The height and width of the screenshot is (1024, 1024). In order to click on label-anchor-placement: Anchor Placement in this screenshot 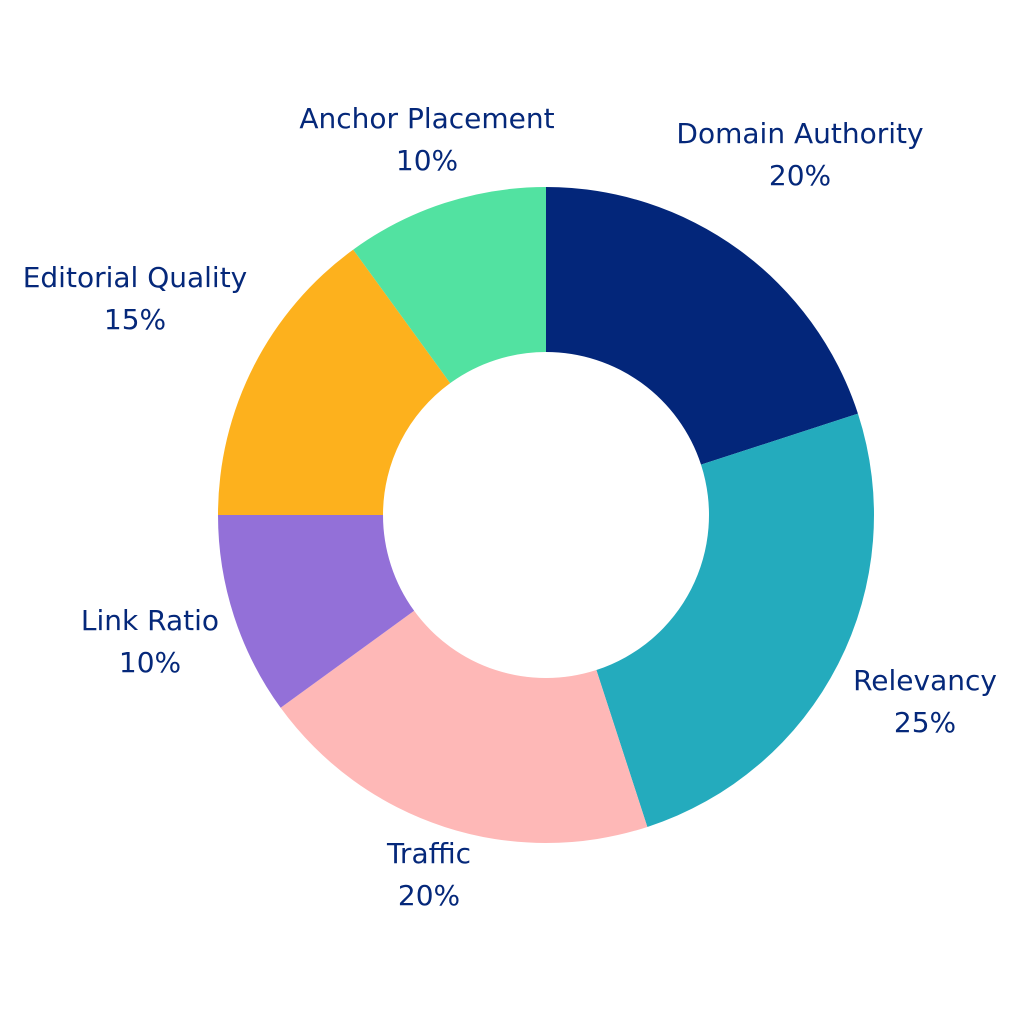, I will do `click(426, 118)`.